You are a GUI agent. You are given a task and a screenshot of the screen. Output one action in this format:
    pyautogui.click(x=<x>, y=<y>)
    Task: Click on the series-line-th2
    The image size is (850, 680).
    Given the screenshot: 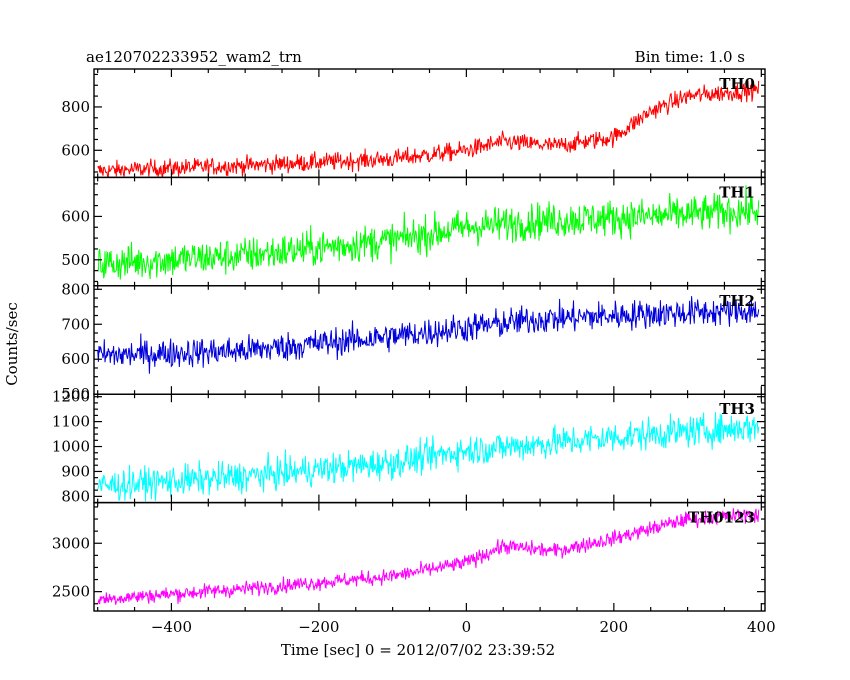 What is the action you would take?
    pyautogui.click(x=428, y=335)
    